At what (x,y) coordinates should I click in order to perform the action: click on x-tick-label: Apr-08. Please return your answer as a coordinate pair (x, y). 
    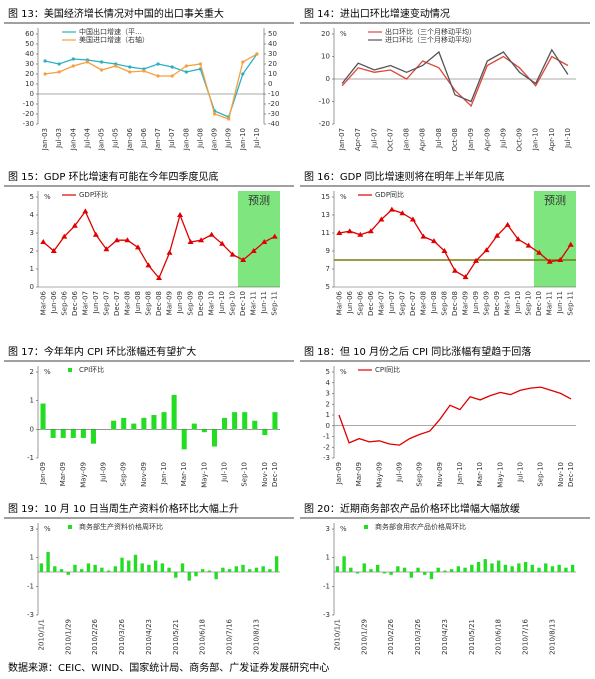
    Looking at the image, I should click on (423, 139).